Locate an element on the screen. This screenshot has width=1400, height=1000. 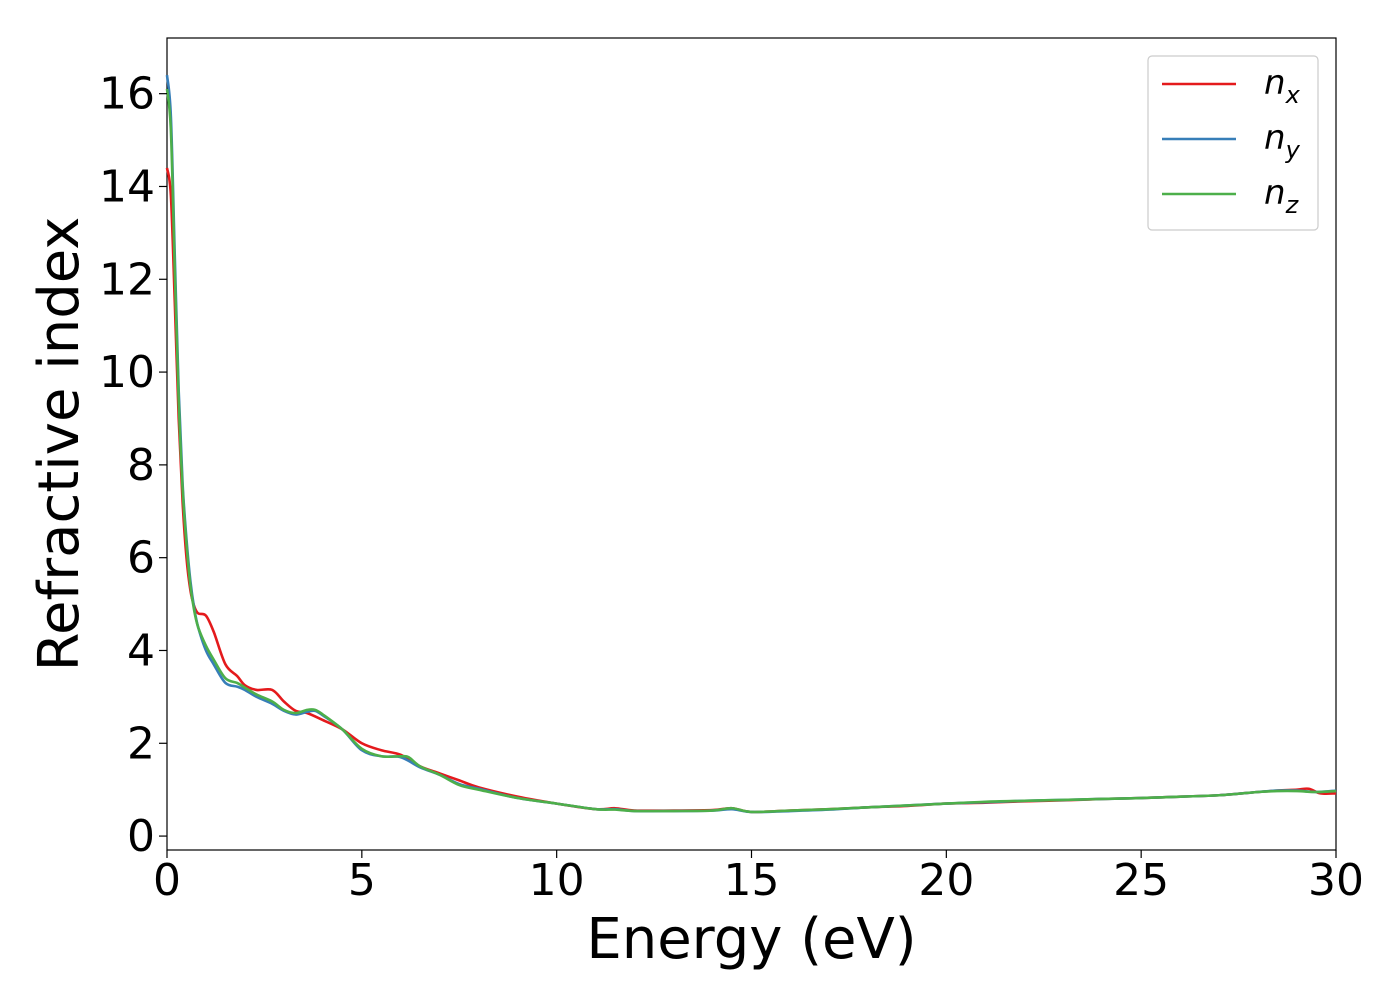
y-tick-label: 4 is located at coordinates (141, 650).